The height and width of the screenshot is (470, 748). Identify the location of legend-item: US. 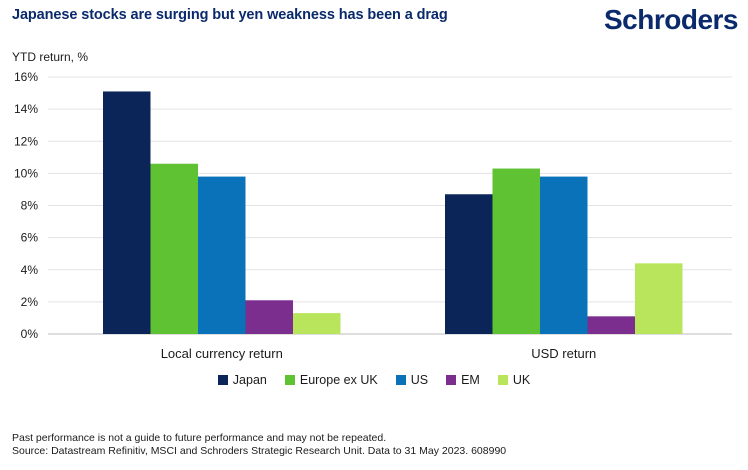
(412, 380).